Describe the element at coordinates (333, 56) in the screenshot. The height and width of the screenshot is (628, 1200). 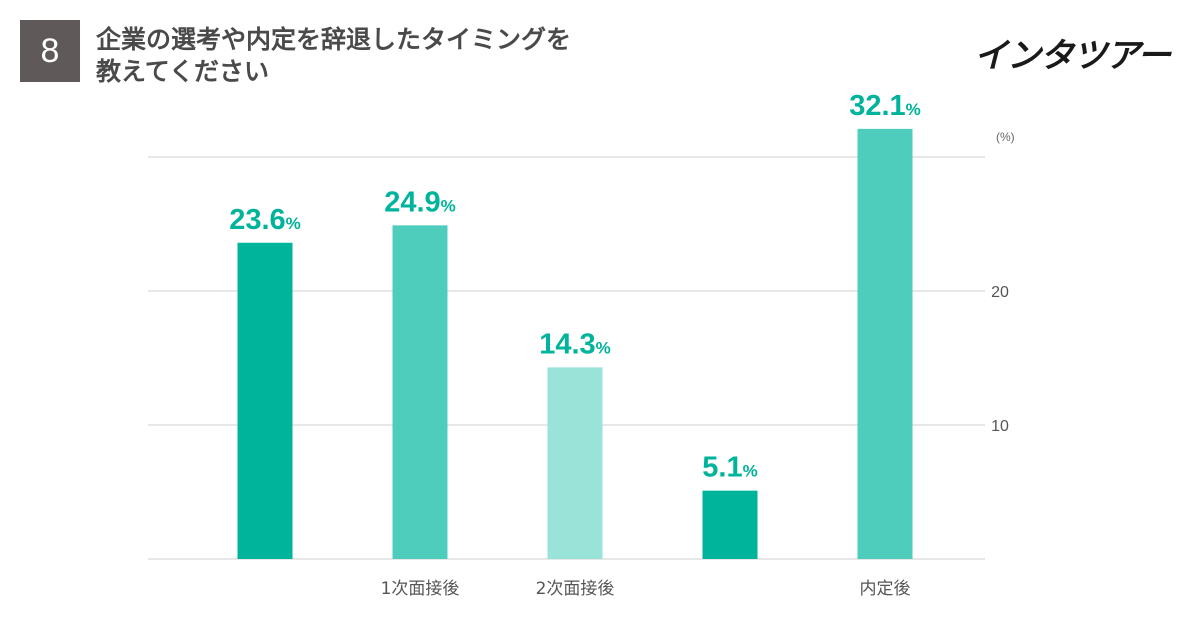
I see `question-title: 企業の選考や内定を辞退したタイミングを 教えてください` at that location.